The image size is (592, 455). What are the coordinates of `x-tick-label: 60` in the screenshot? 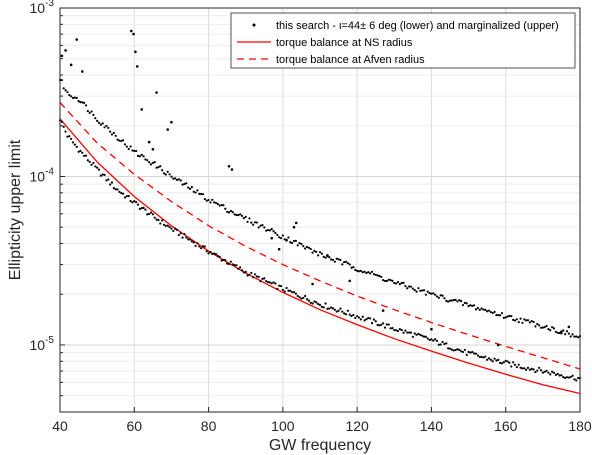 It's located at (134, 426).